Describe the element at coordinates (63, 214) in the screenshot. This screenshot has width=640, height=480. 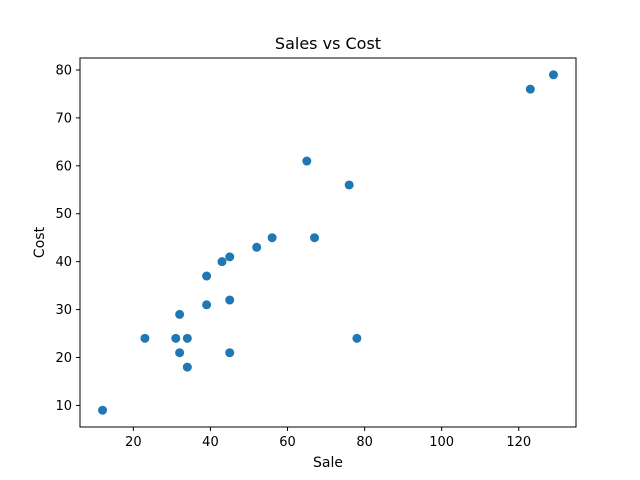
I see `y-tick-label: 50` at that location.